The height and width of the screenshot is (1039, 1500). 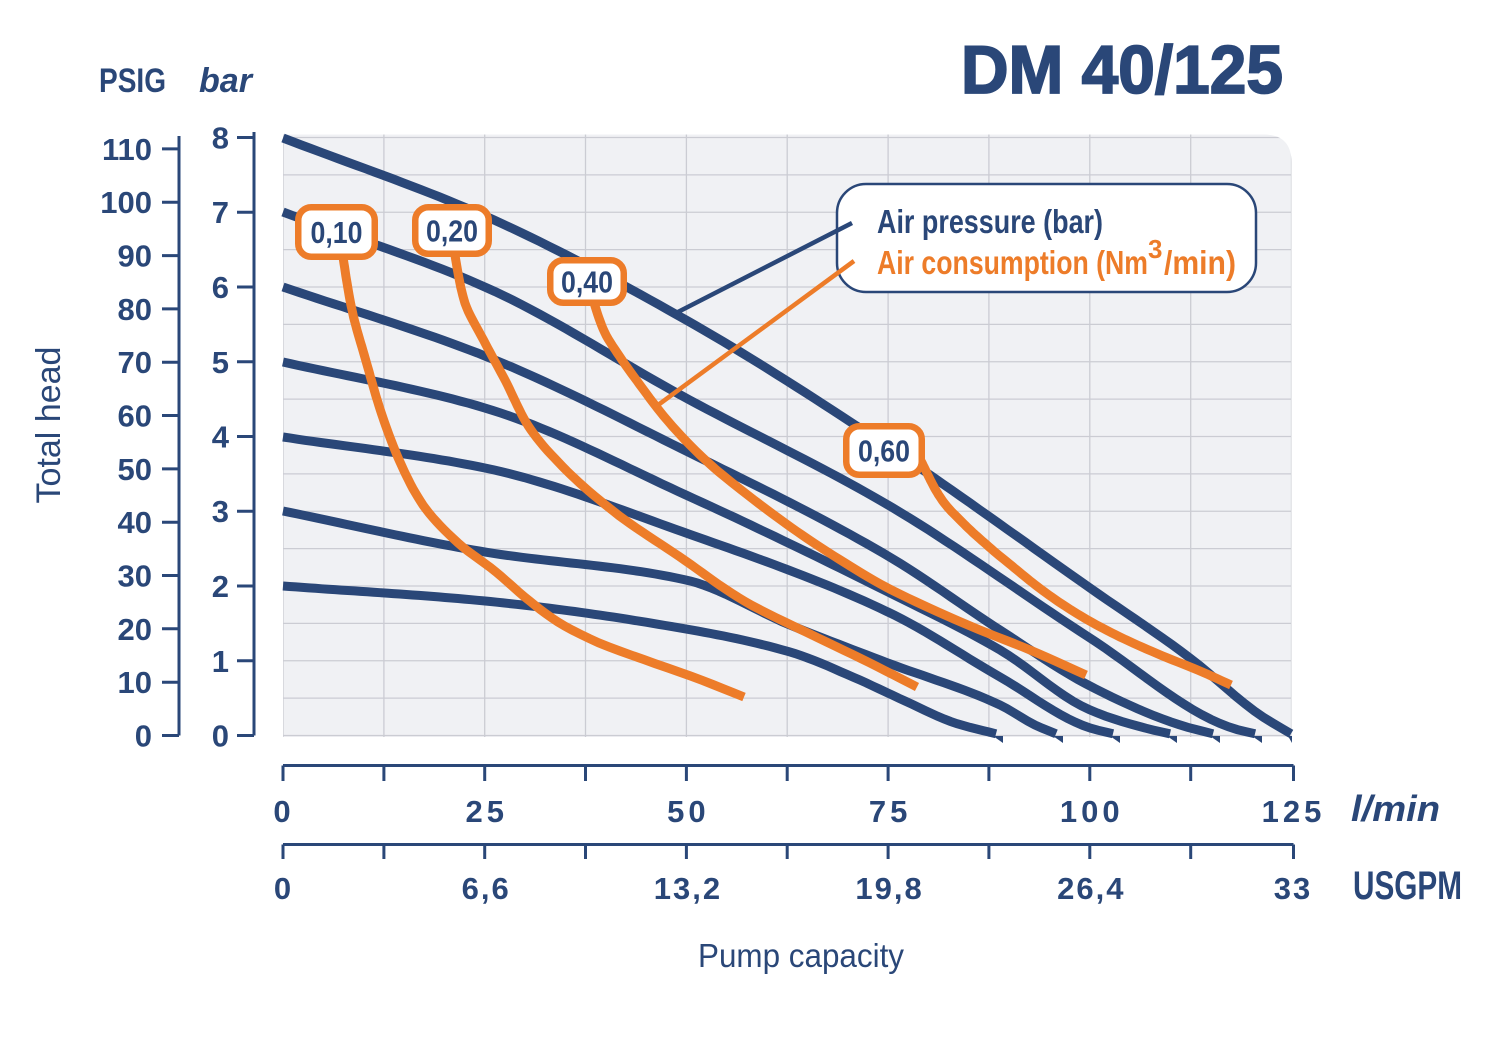 What do you see at coordinates (135, 309) in the screenshot?
I see `svg-text: 80` at bounding box center [135, 309].